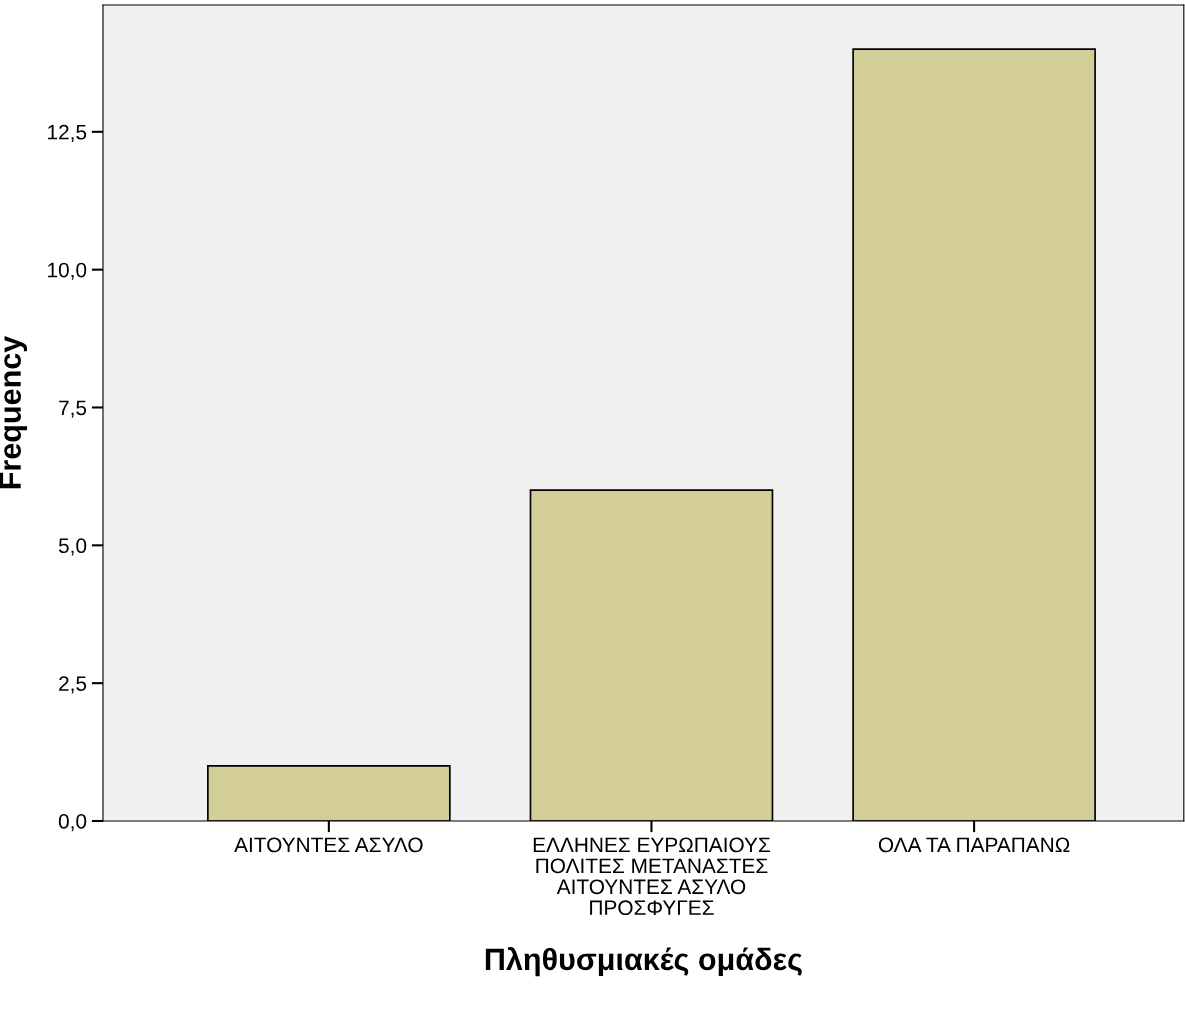 The width and height of the screenshot is (1185, 1025). What do you see at coordinates (67, 133) in the screenshot?
I see `y-tick-label: 12,5` at bounding box center [67, 133].